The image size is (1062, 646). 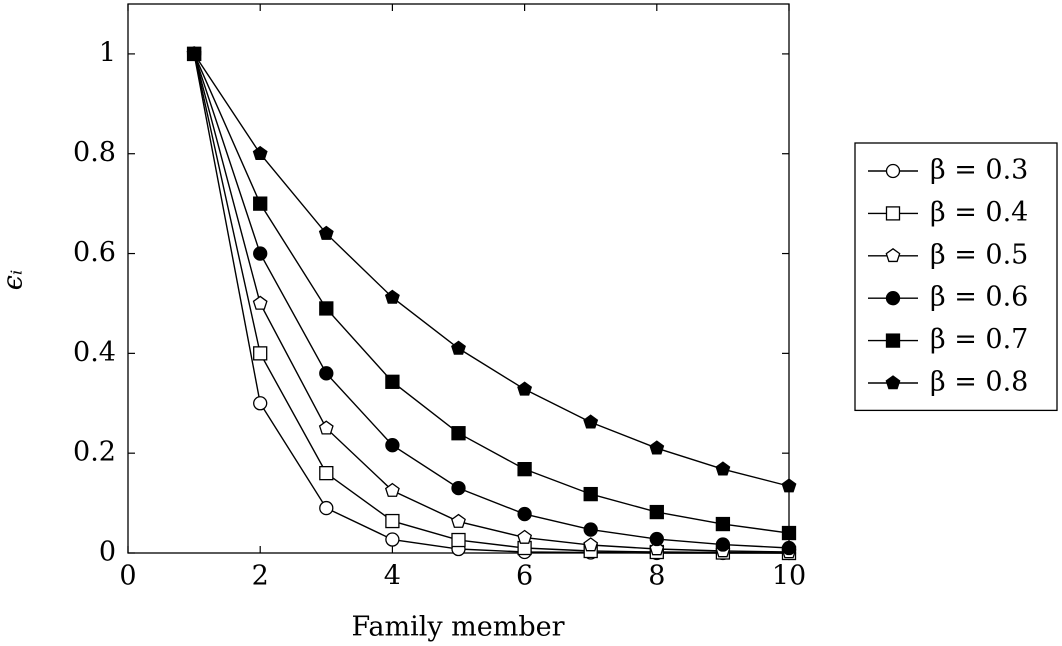 What do you see at coordinates (789, 576) in the screenshot?
I see `x-tick-label: 10` at bounding box center [789, 576].